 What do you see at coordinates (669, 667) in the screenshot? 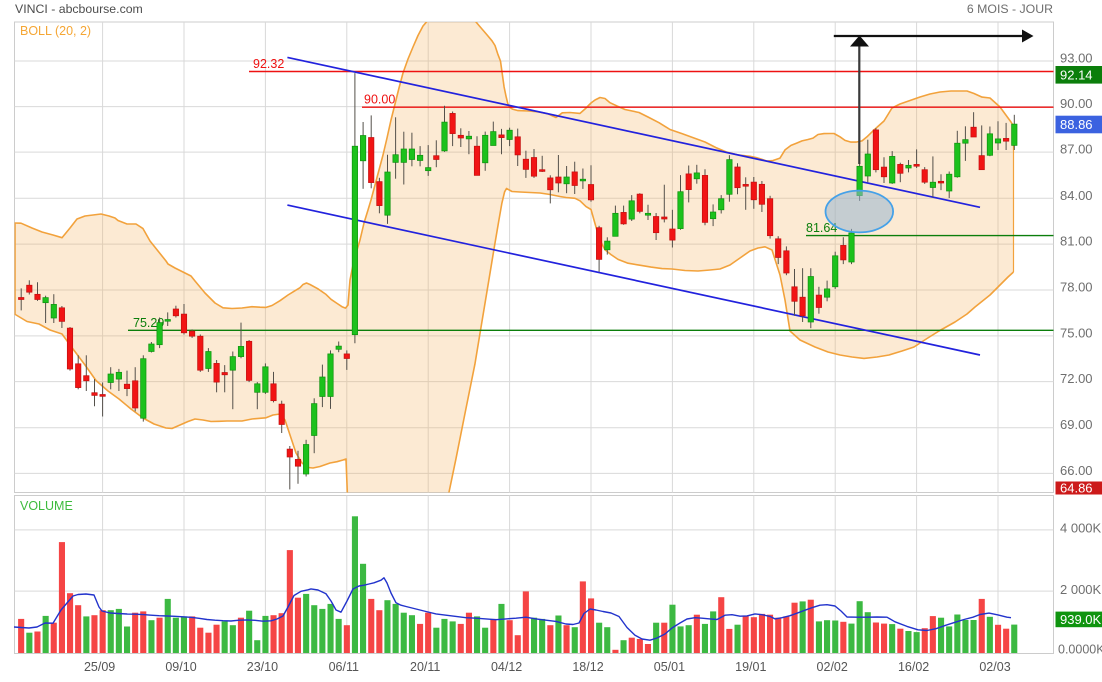
I see `svg-text: 05/01` at bounding box center [669, 667].